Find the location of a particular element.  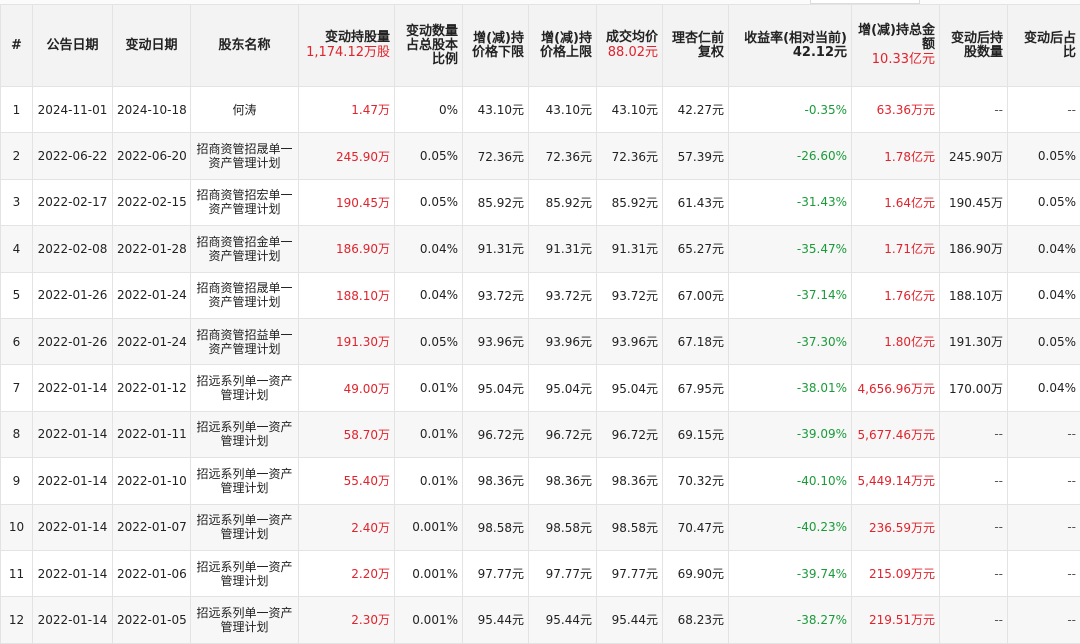

cell-amount: 4,656.96万元 is located at coordinates (896, 388).